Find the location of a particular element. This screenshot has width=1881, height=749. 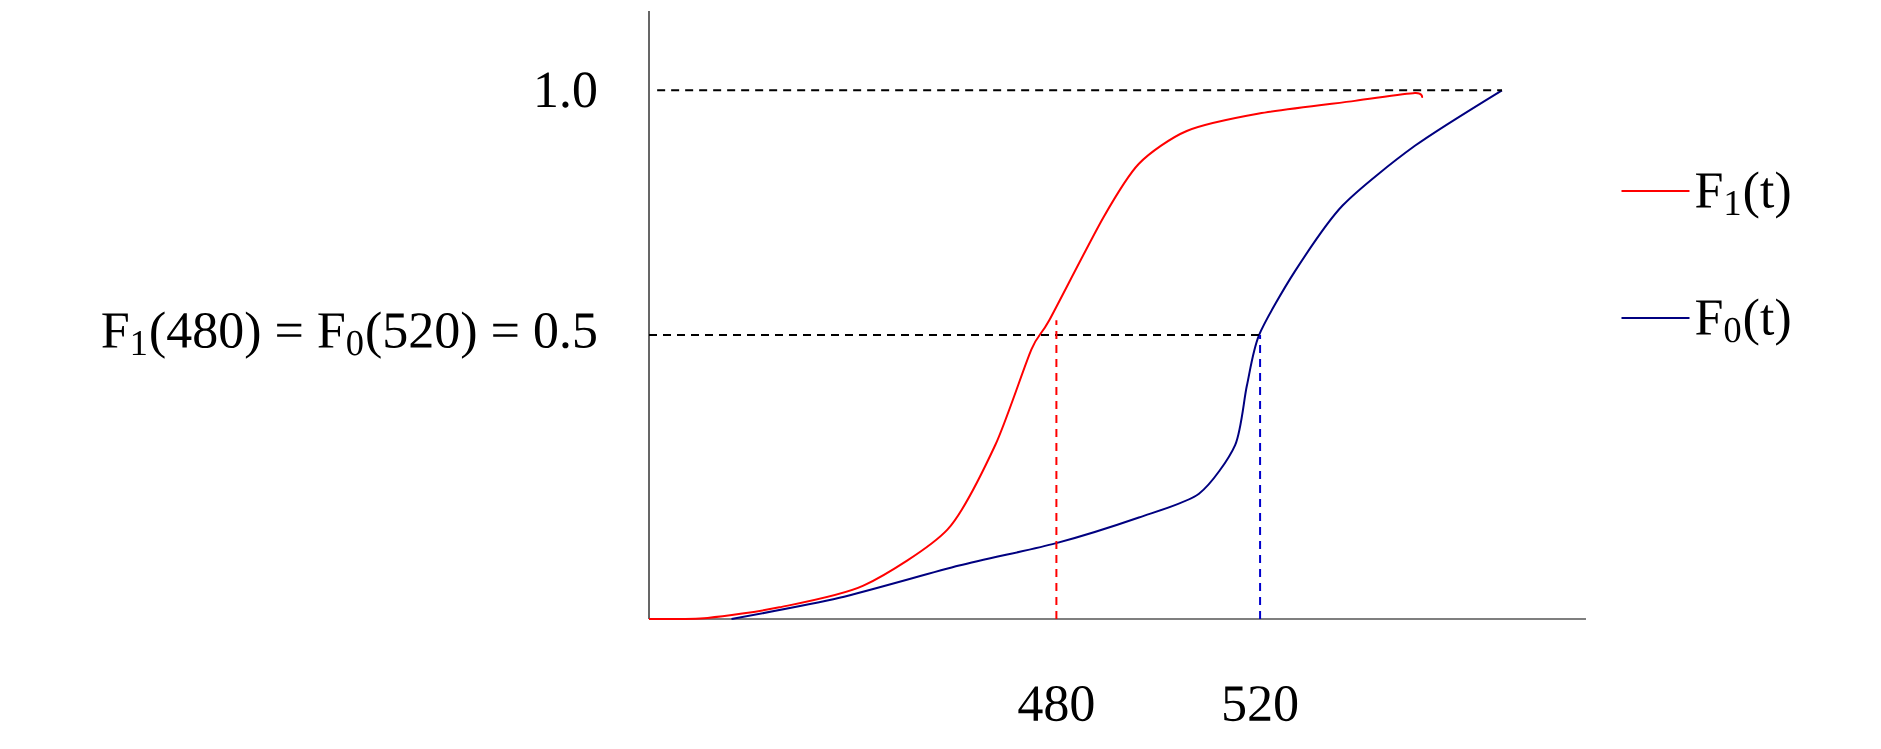

text: 1.0 is located at coordinates (566, 90).